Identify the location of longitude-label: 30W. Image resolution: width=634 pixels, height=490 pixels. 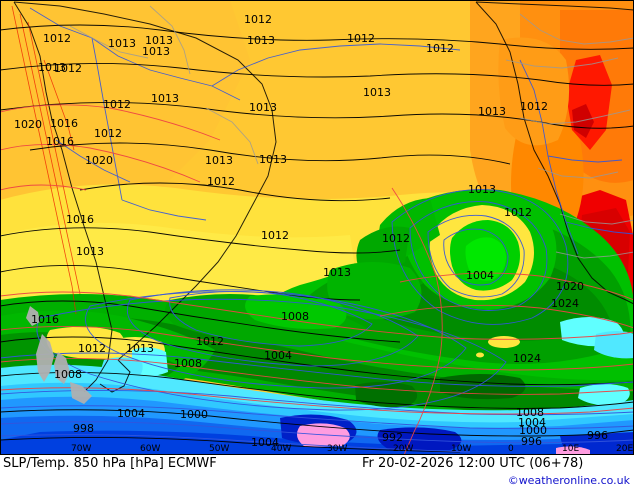
(337, 449).